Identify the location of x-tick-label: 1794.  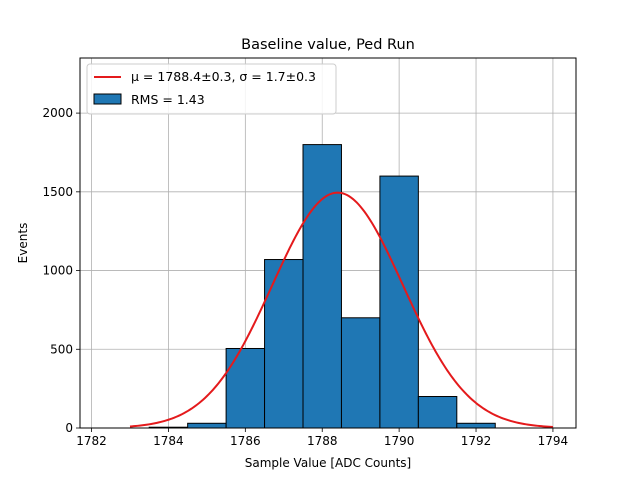
(553, 441).